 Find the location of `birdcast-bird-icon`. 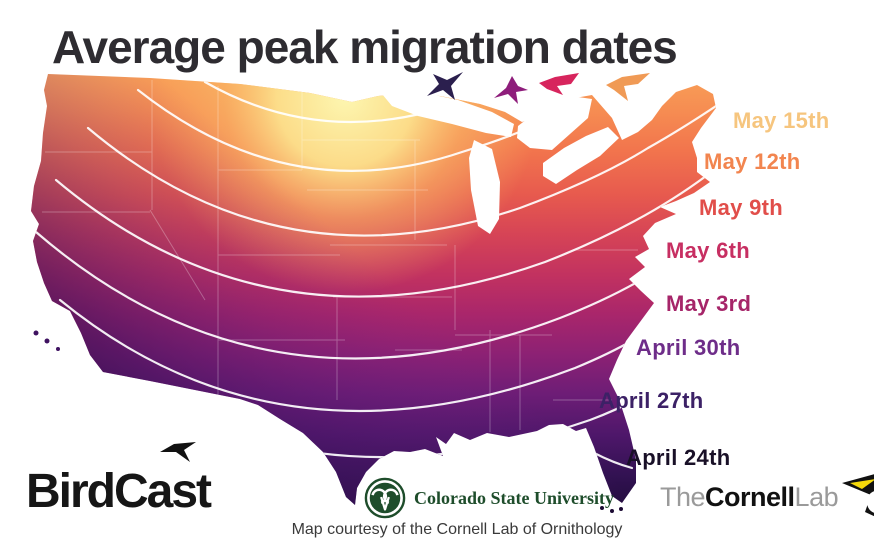

birdcast-bird-icon is located at coordinates (178, 452).